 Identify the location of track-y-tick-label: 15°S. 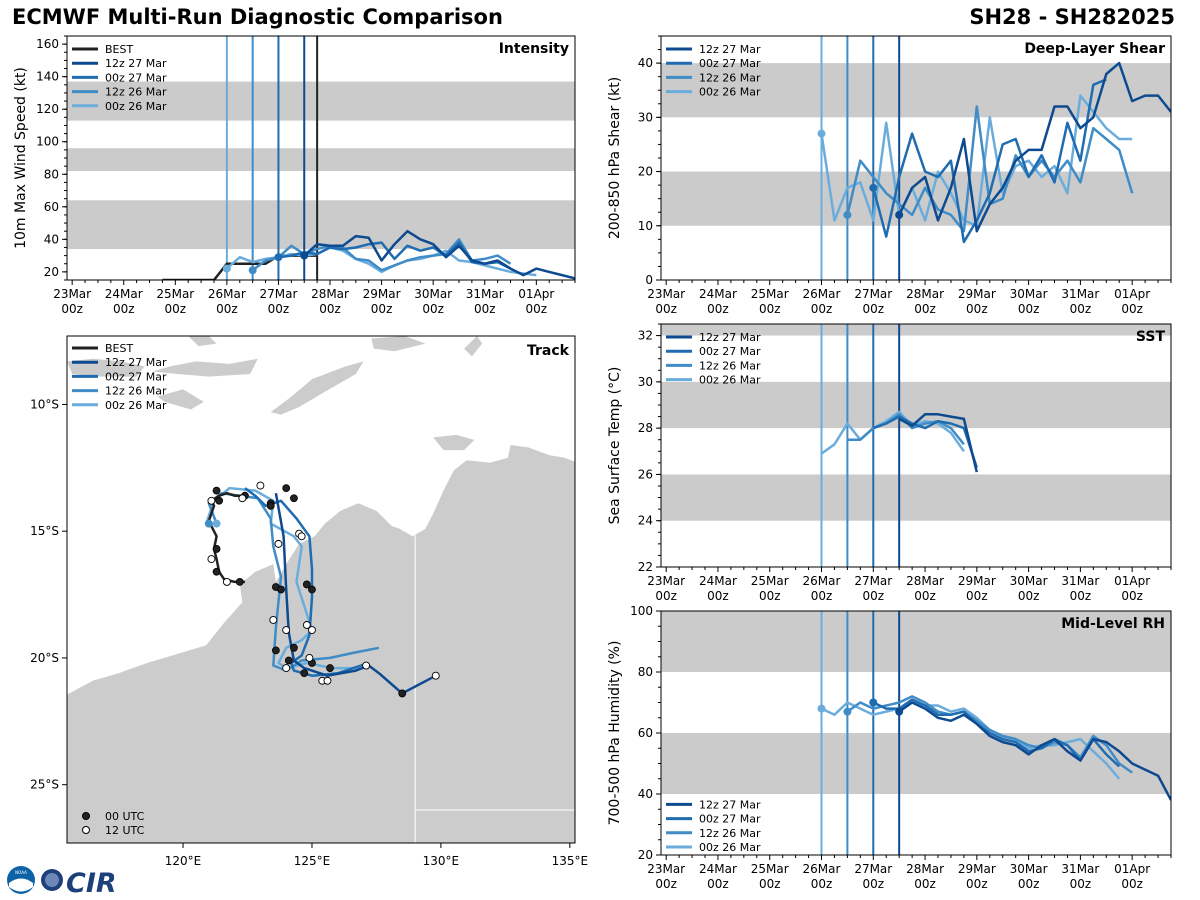
(44, 531).